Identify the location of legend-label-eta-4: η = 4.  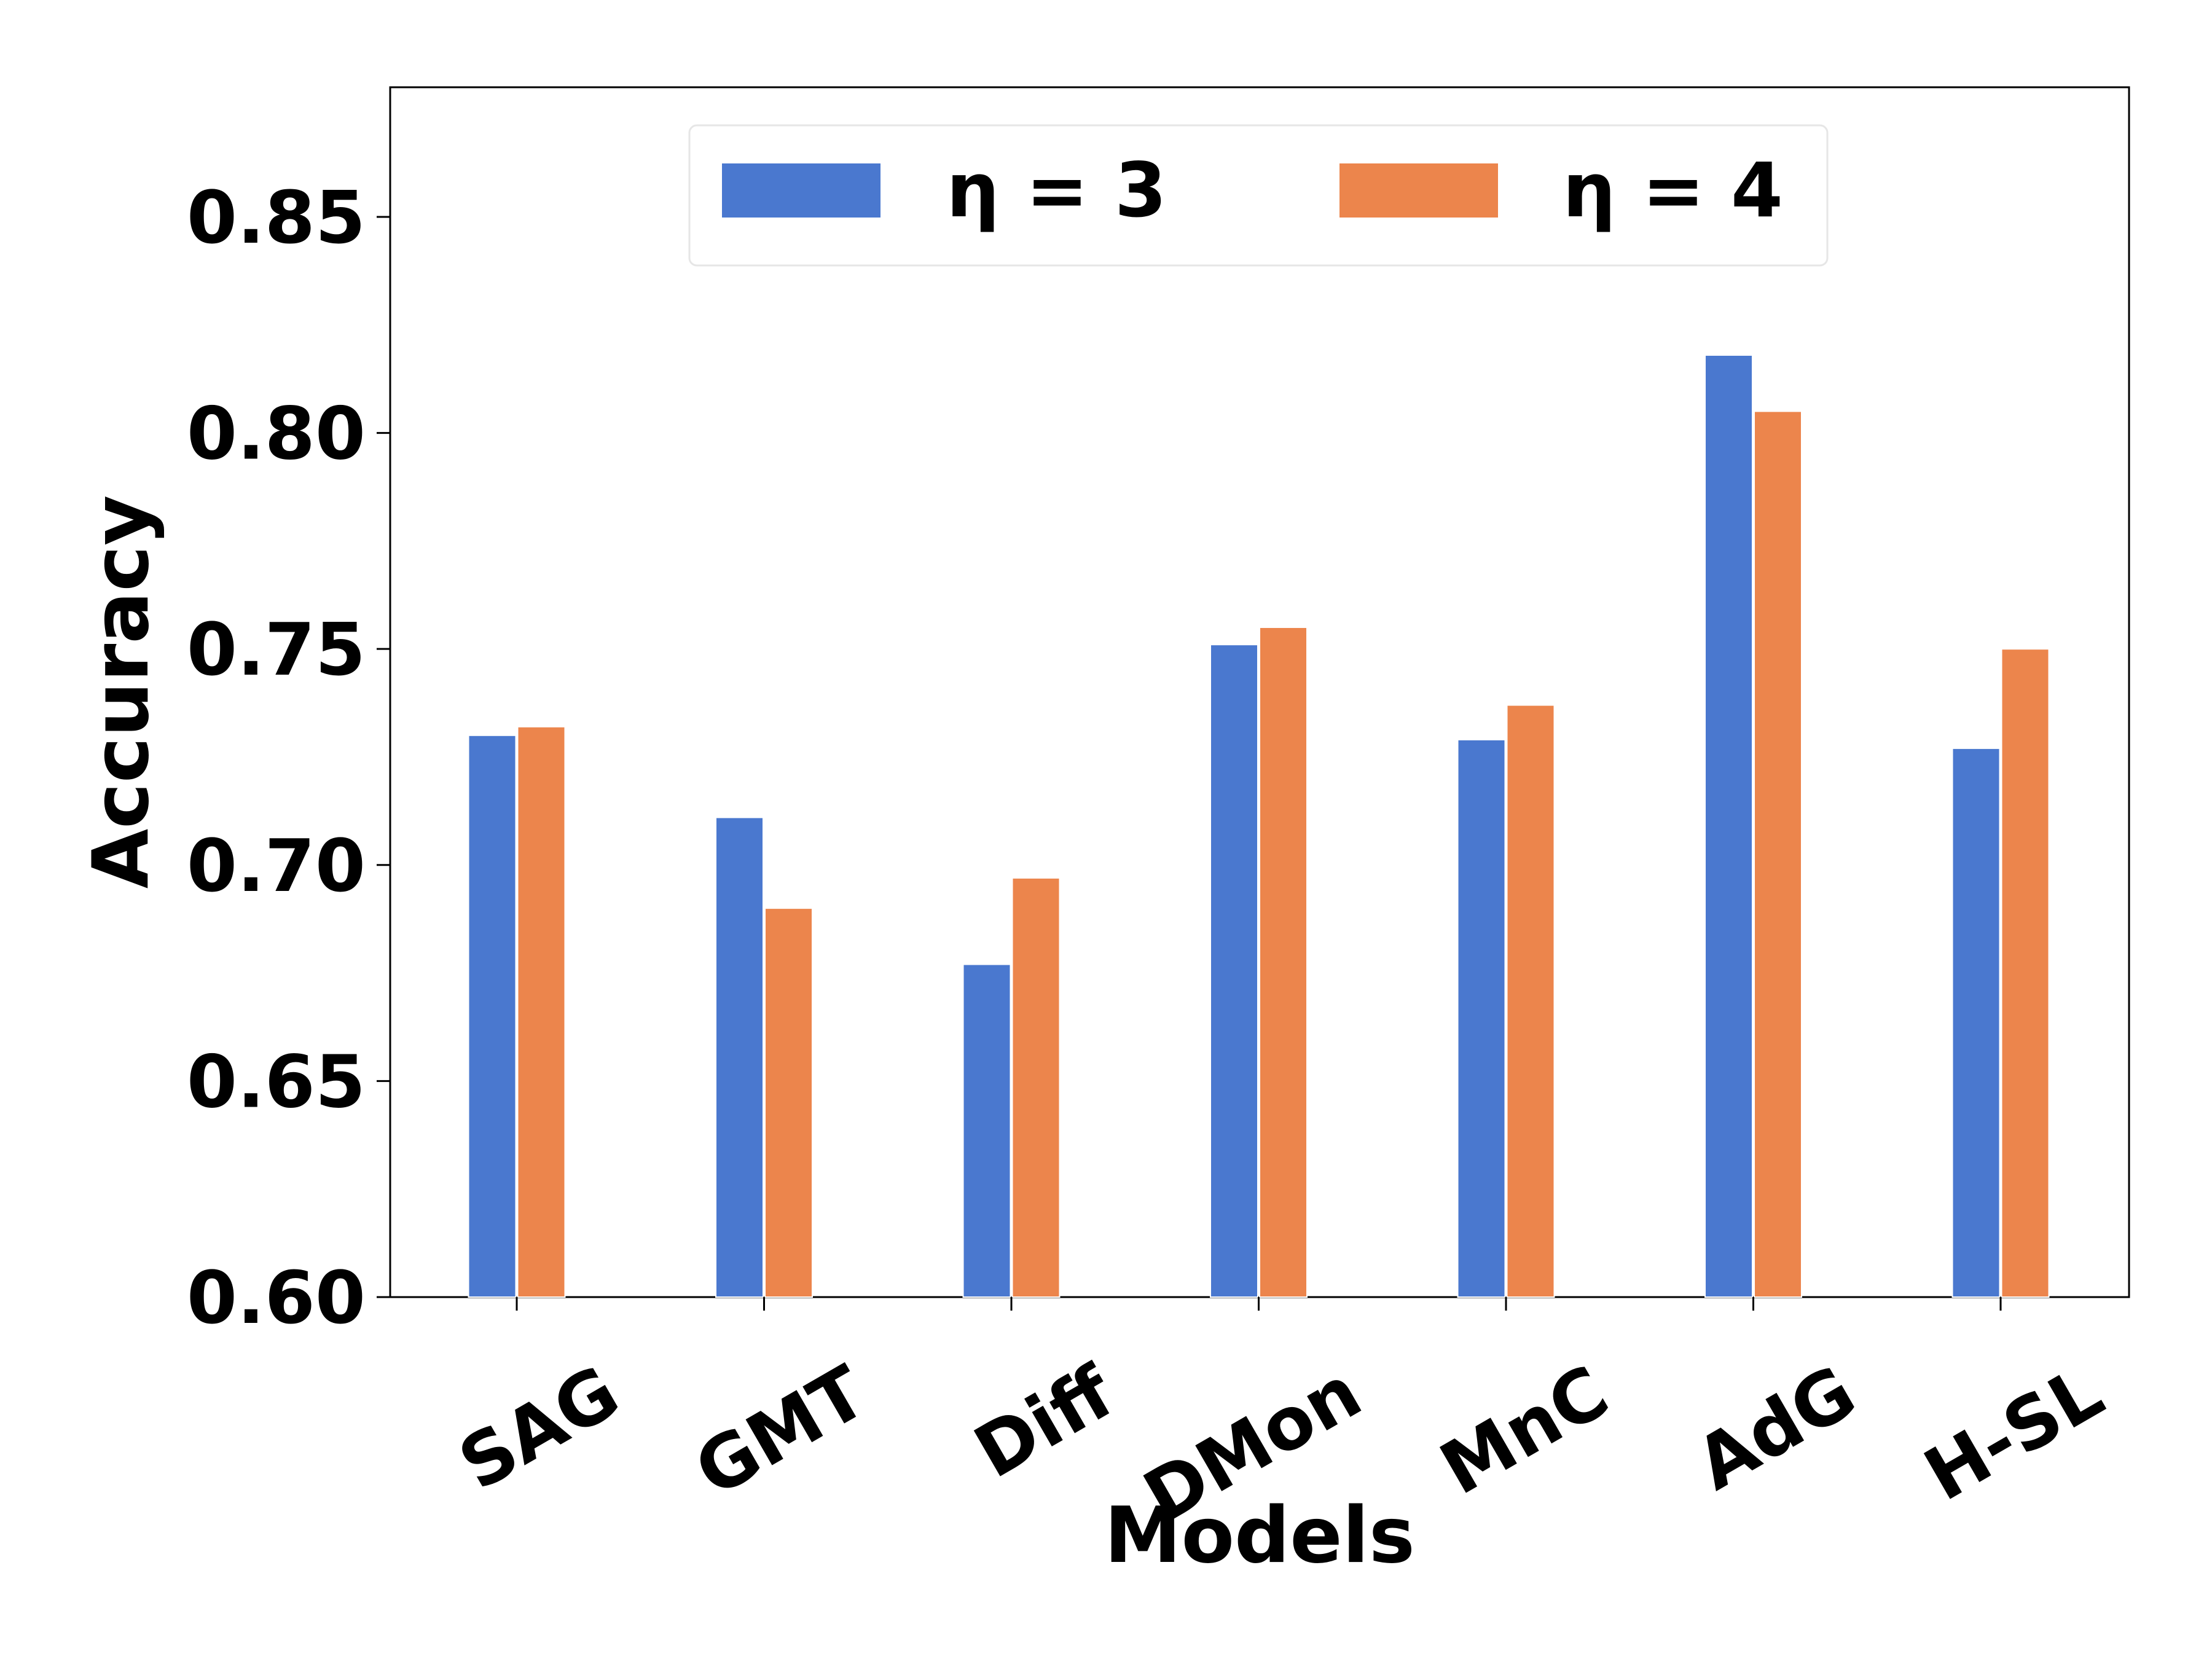
(1673, 190).